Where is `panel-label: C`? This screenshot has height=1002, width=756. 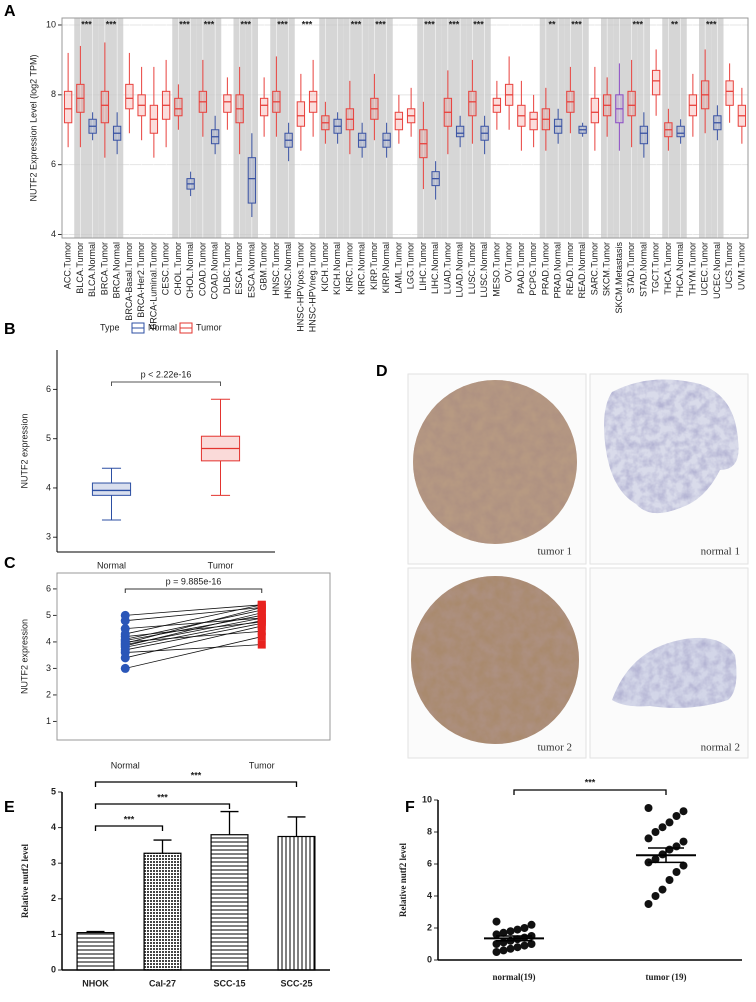 panel-label: C is located at coordinates (10, 563).